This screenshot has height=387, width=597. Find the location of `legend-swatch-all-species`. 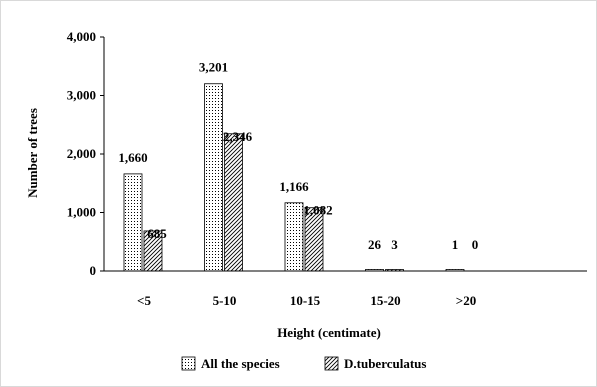

legend-swatch-all-species is located at coordinates (188, 363).